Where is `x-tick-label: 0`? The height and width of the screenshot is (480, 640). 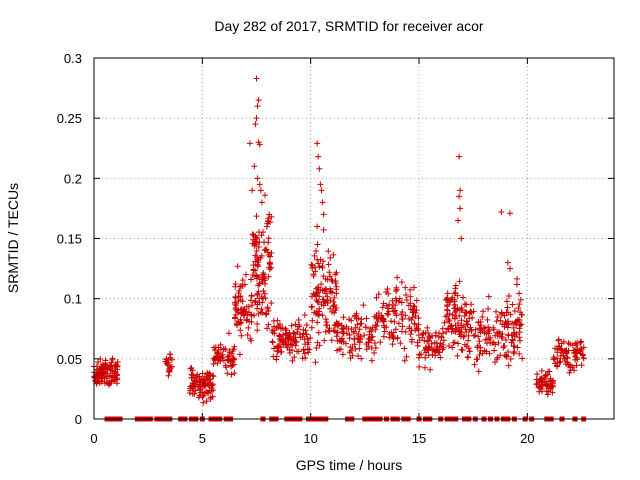 x-tick-label: 0 is located at coordinates (93, 438).